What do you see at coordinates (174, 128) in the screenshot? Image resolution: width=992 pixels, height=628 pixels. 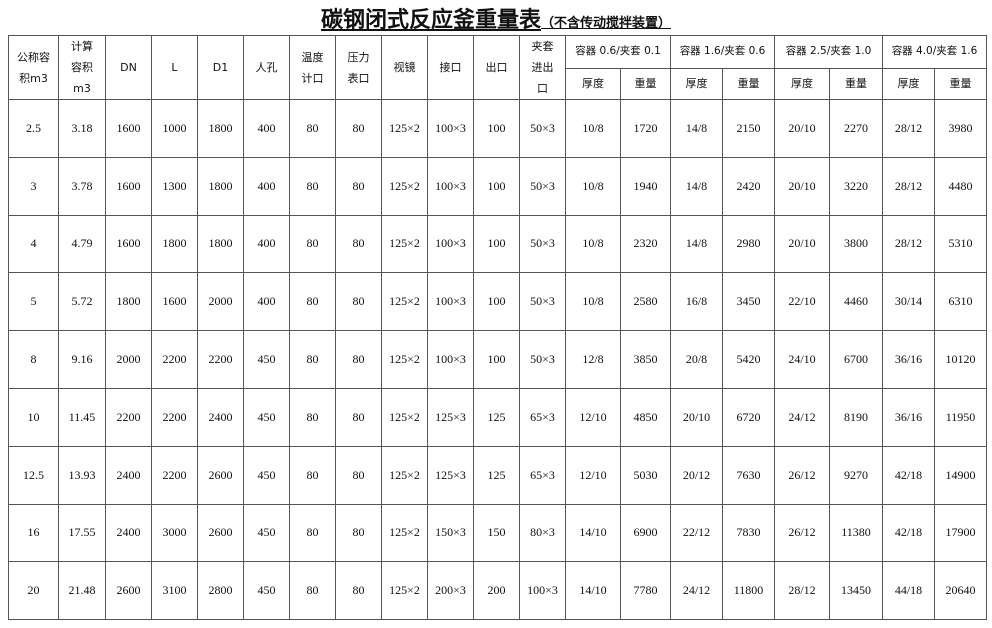 I see `table-cell: 1000` at bounding box center [174, 128].